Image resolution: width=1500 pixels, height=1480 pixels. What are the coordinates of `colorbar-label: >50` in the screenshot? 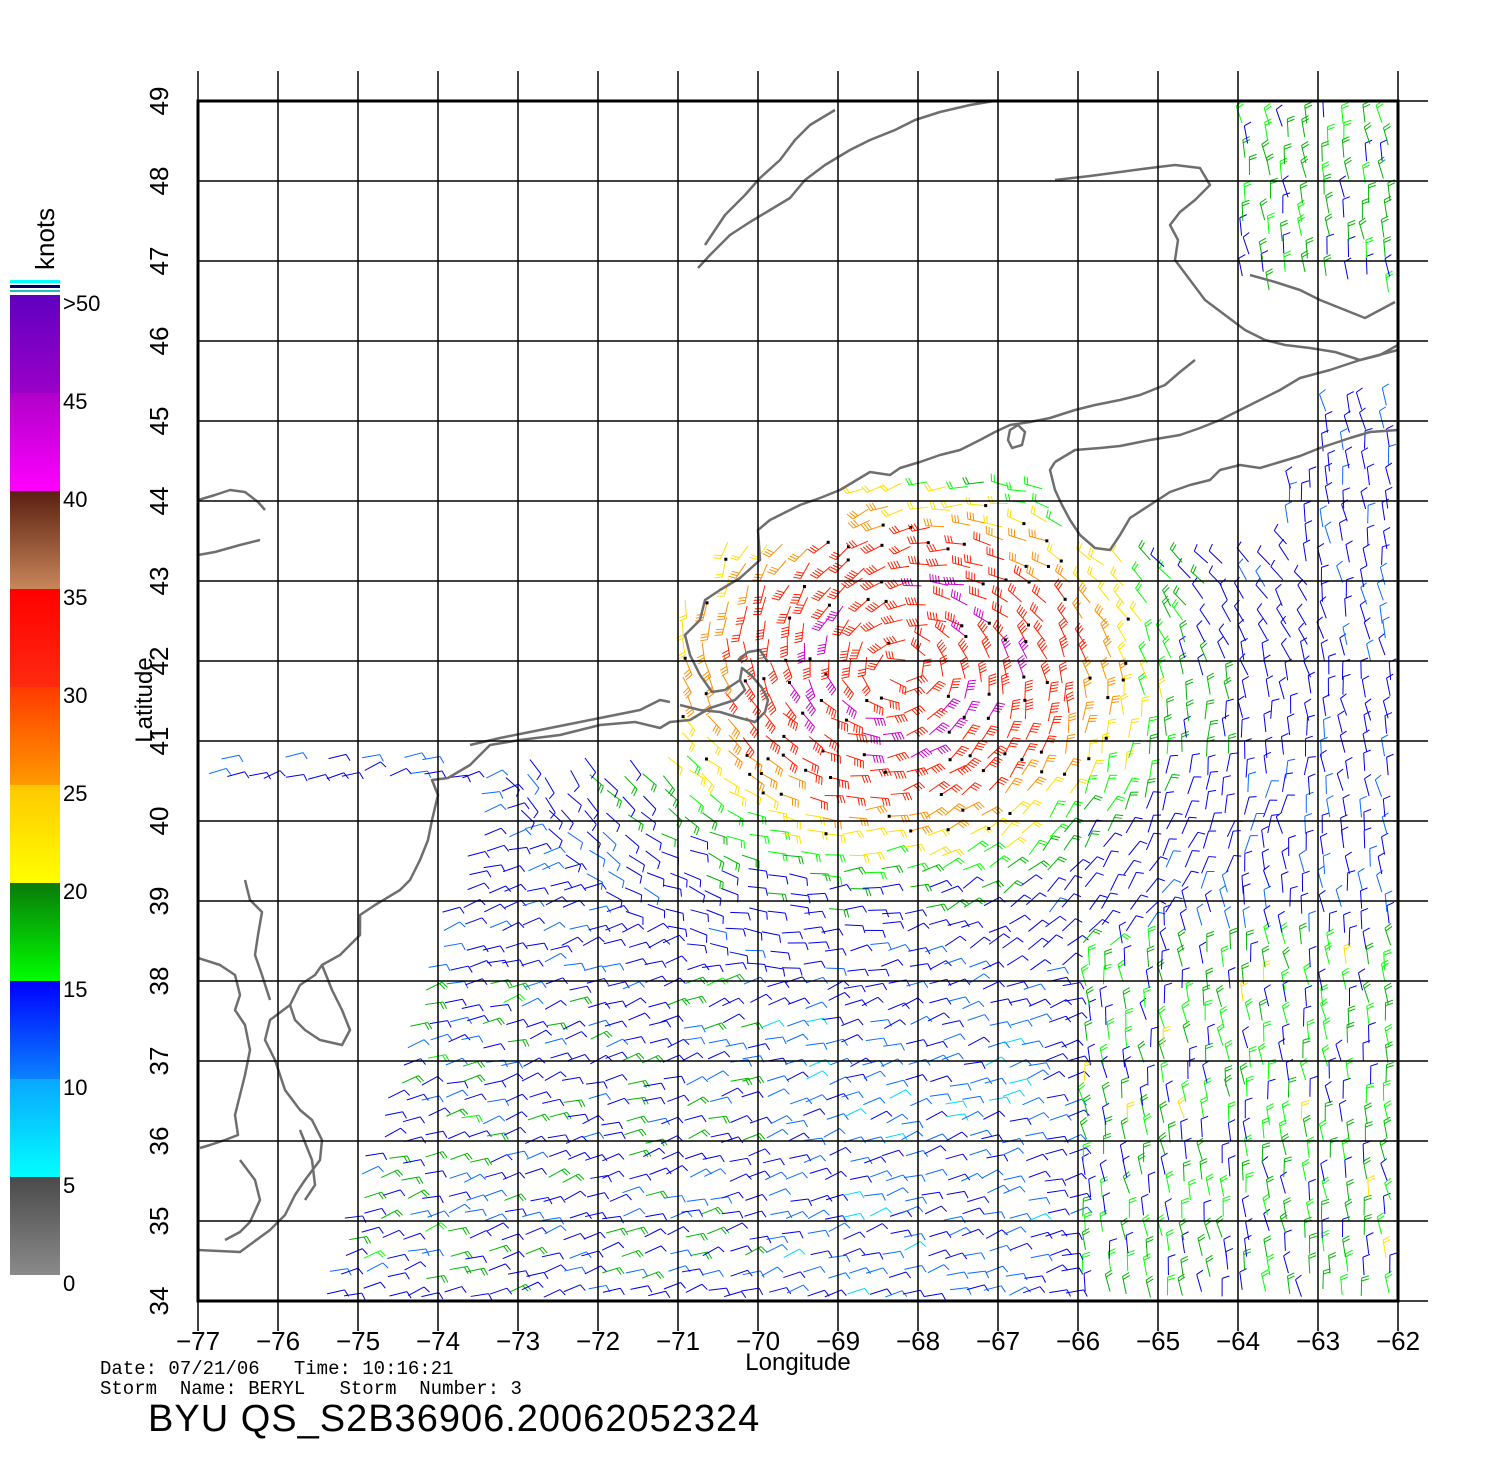 It's located at (81, 303).